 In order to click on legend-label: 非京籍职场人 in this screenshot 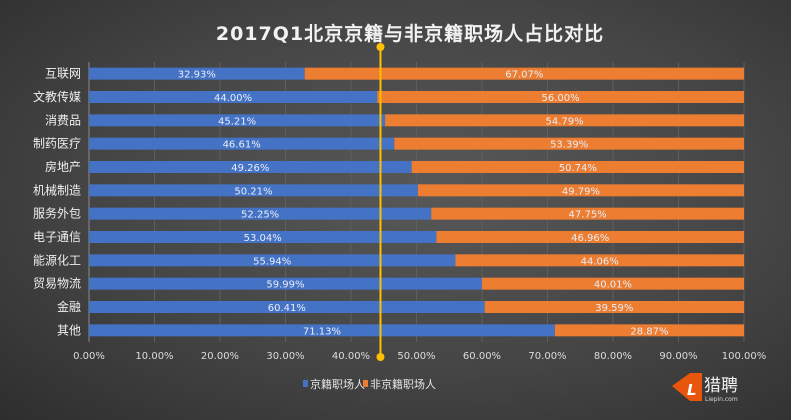, I will do `click(403, 384)`.